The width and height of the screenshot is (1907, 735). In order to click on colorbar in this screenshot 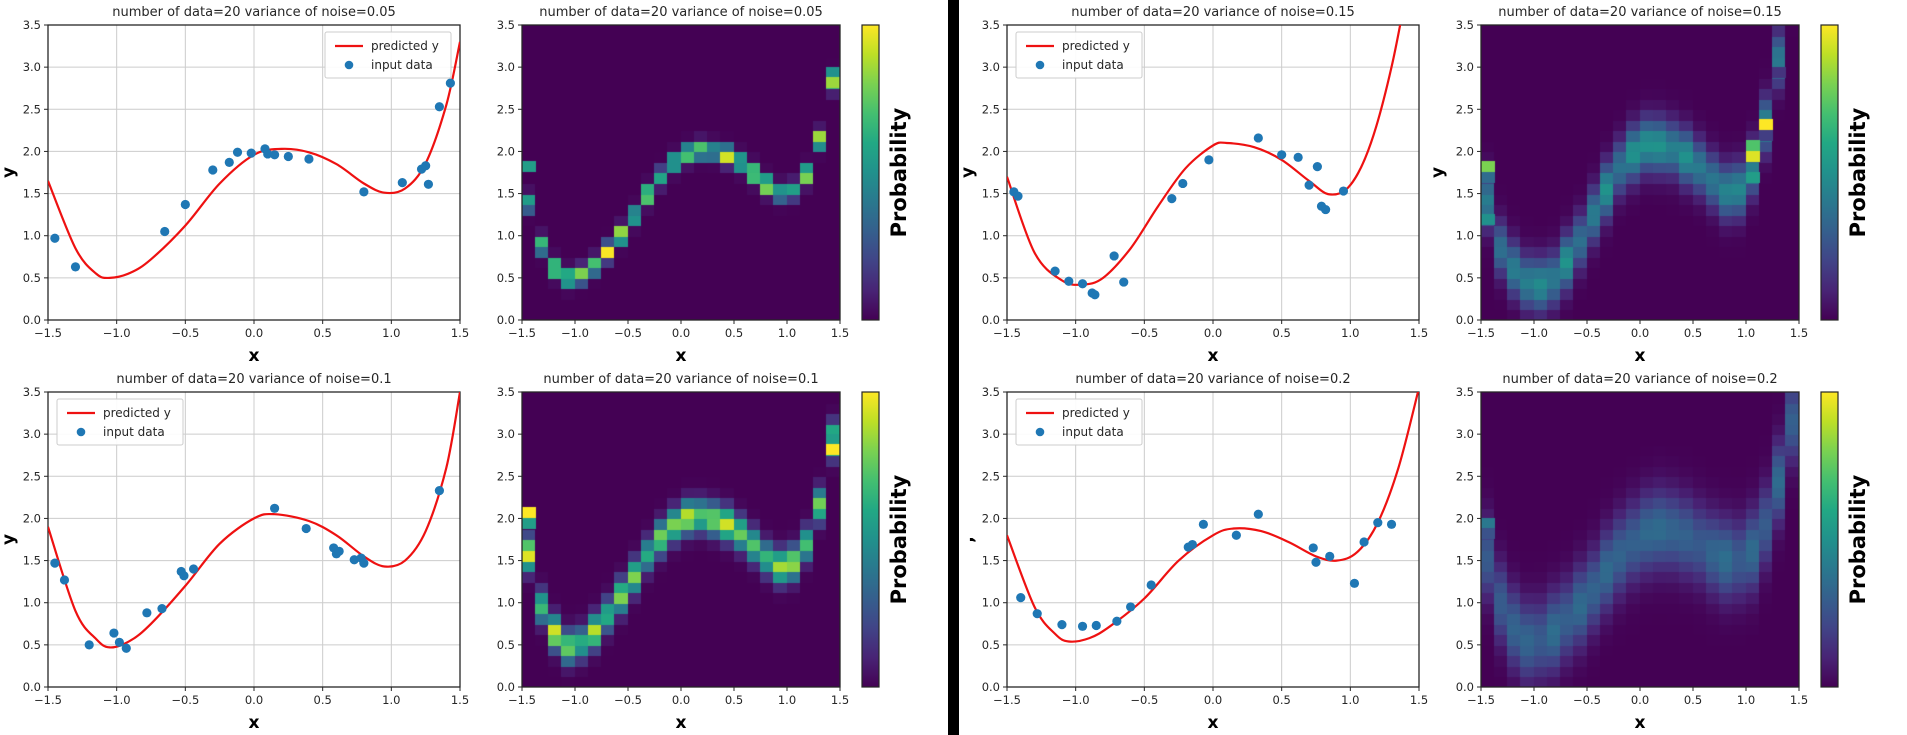, I will do `click(870, 172)`.